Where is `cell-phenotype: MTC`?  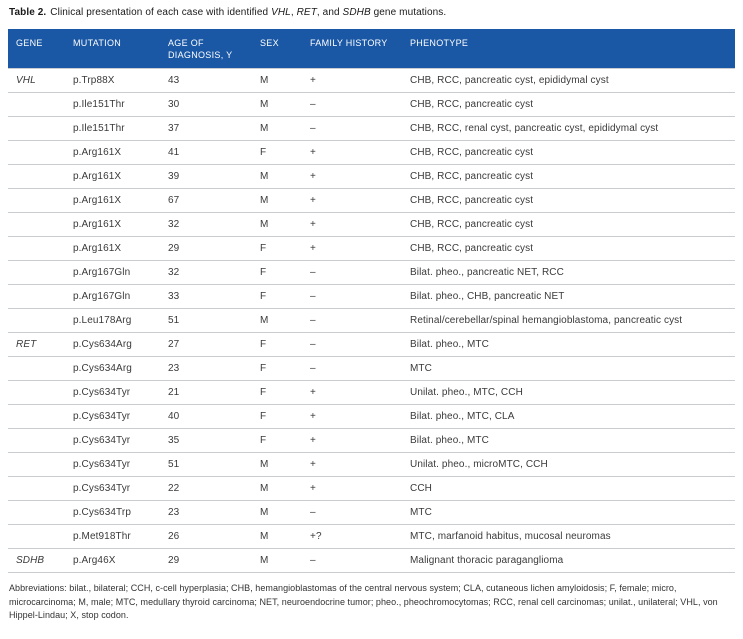 cell-phenotype: MTC is located at coordinates (421, 512).